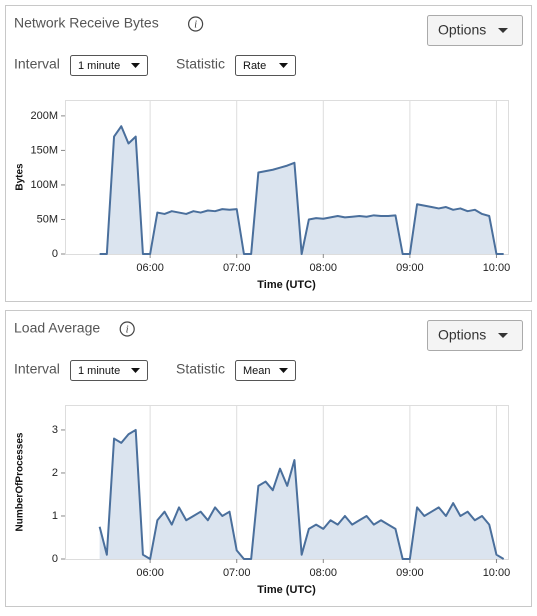  What do you see at coordinates (86, 23) in the screenshot?
I see `panel-title: Network Receive Bytes` at bounding box center [86, 23].